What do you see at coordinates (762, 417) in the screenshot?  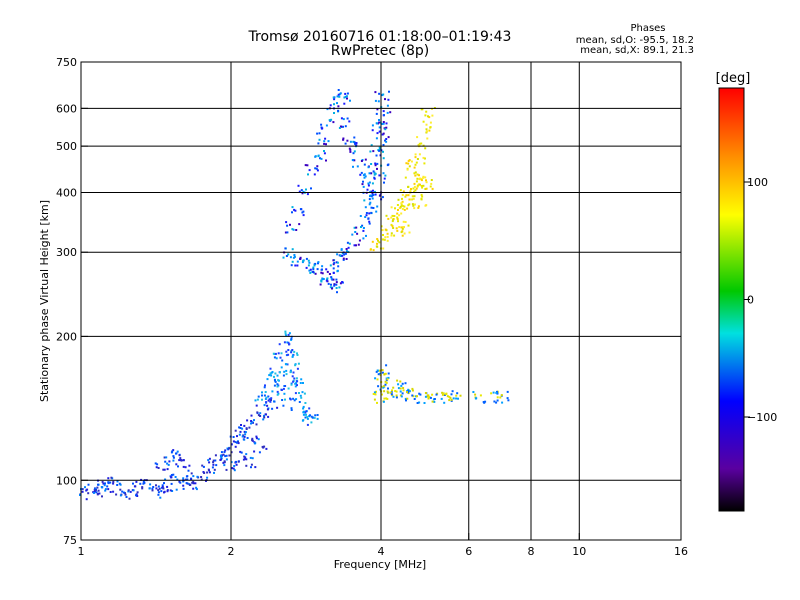 I see `colorbar-tick-label: −100` at bounding box center [762, 417].